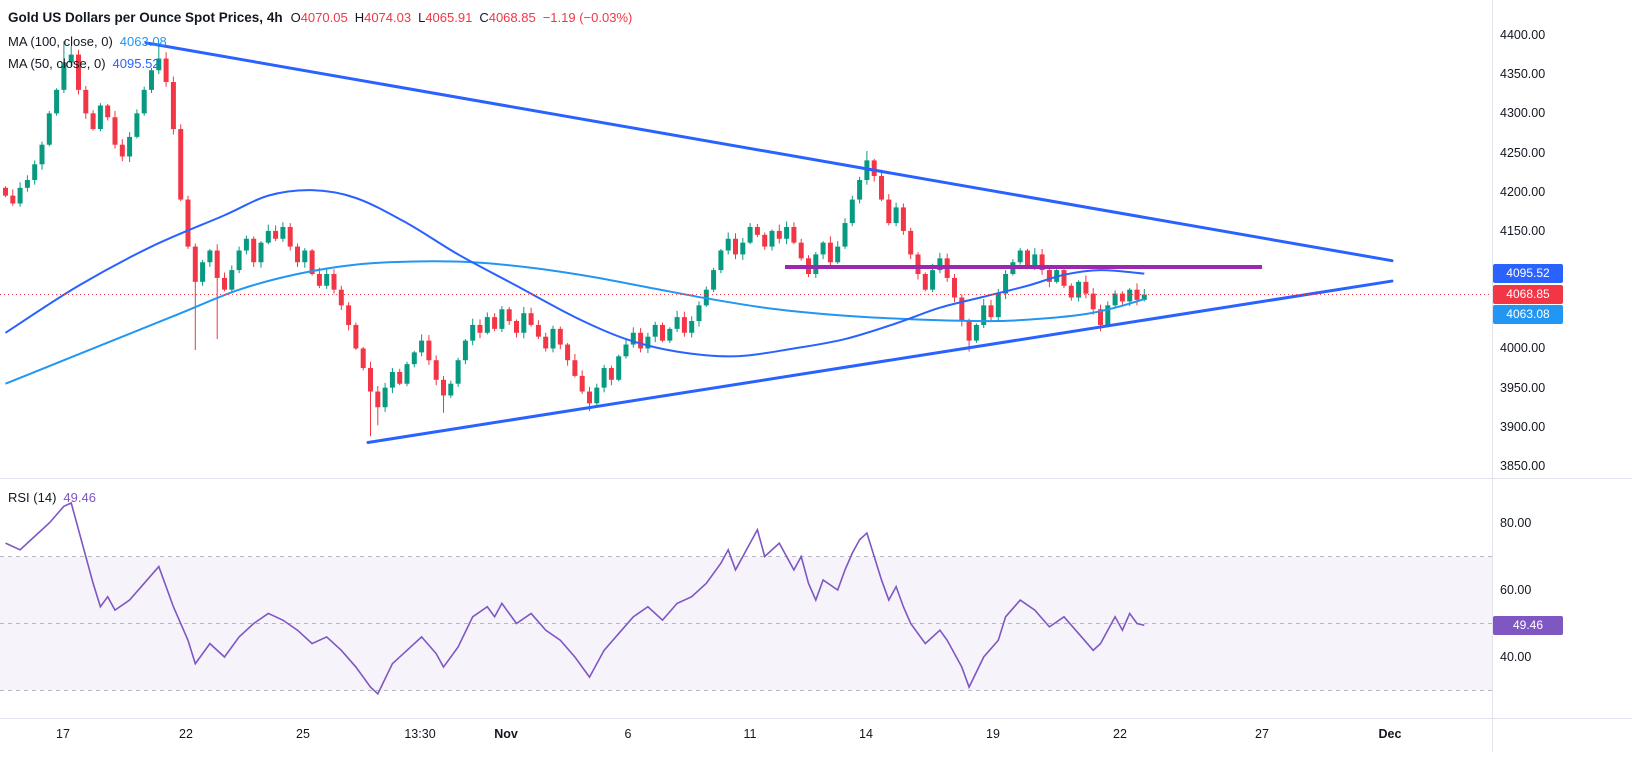  What do you see at coordinates (143, 41) in the screenshot?
I see `ma100-value: 4063.08` at bounding box center [143, 41].